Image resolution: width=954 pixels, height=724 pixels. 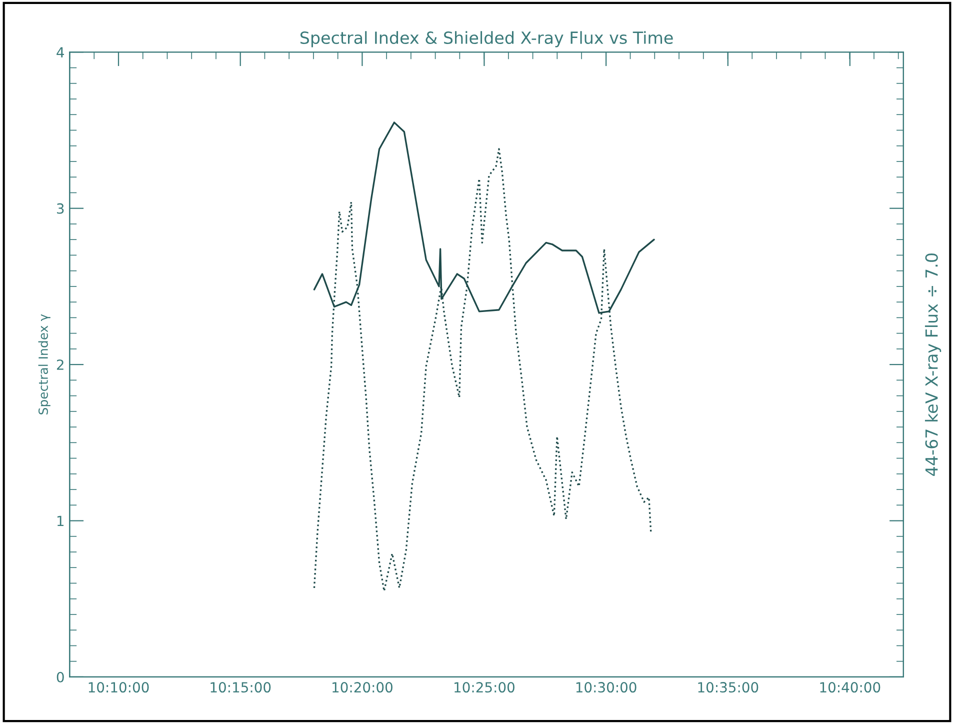 What do you see at coordinates (728, 687) in the screenshot?
I see `x-tick-label: 10:35:00` at bounding box center [728, 687].